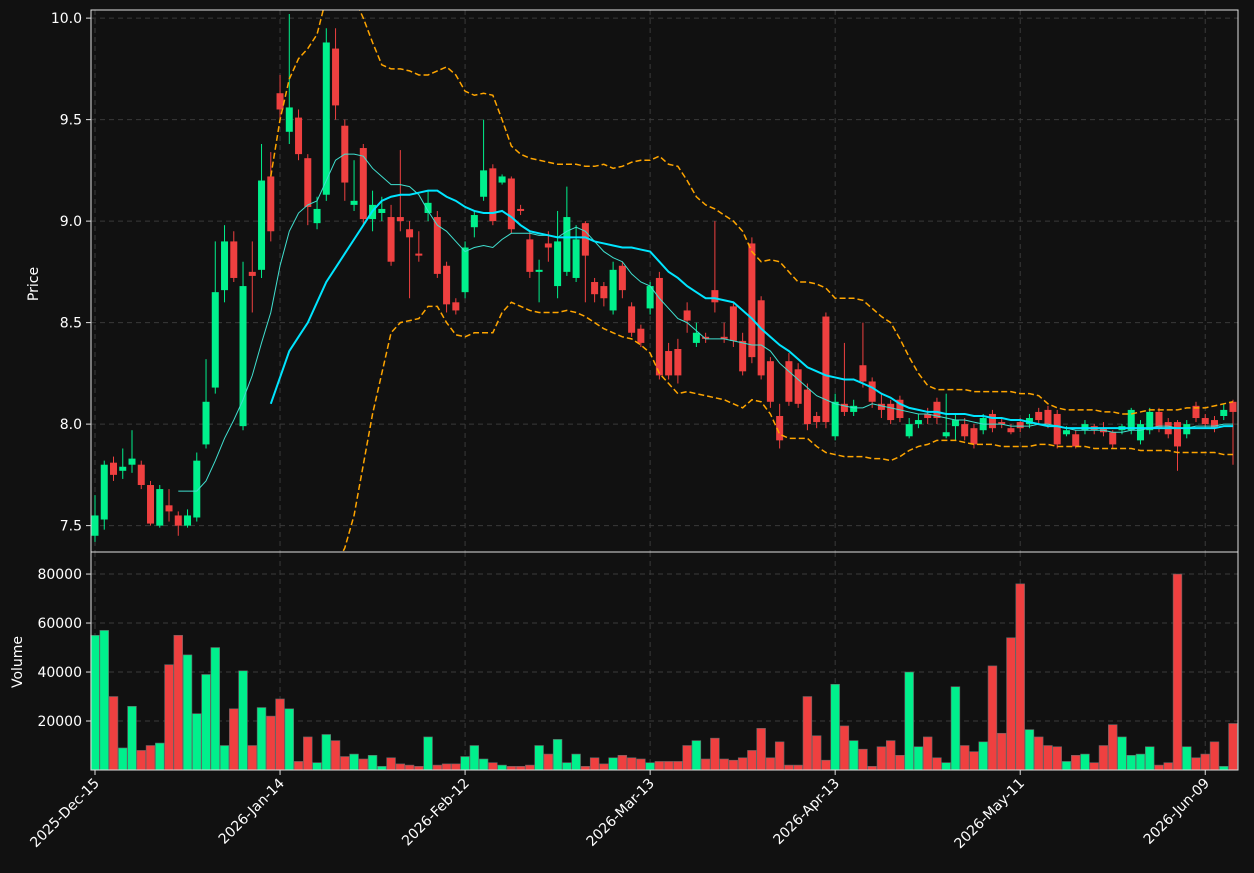 This screenshot has width=1254, height=873. What do you see at coordinates (621, 813) in the screenshot?
I see `x-tick-label: 2026-Mar-13` at bounding box center [621, 813].